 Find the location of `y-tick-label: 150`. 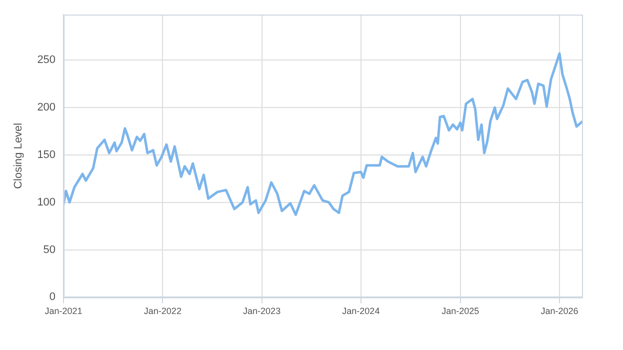

y-tick-label: 150 is located at coordinates (46, 154).